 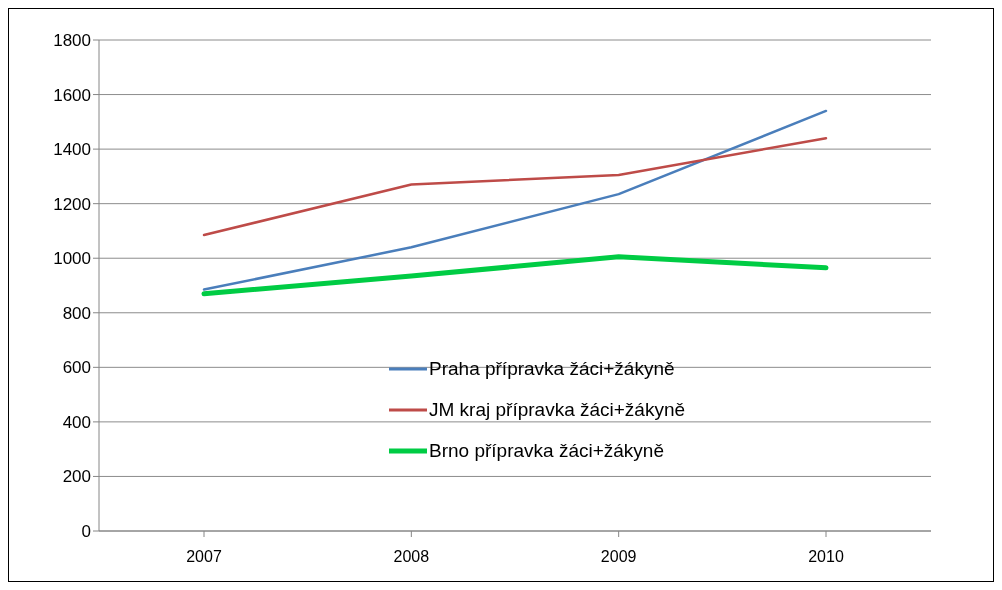 What do you see at coordinates (618, 557) in the screenshot?
I see `x-tick-label: 2009` at bounding box center [618, 557].